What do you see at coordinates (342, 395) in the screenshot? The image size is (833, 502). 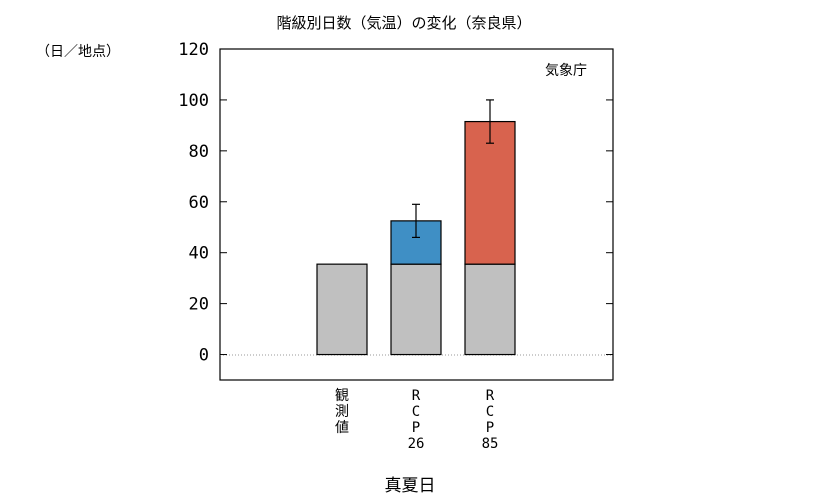 I see `x-tick-label: 観` at bounding box center [342, 395].